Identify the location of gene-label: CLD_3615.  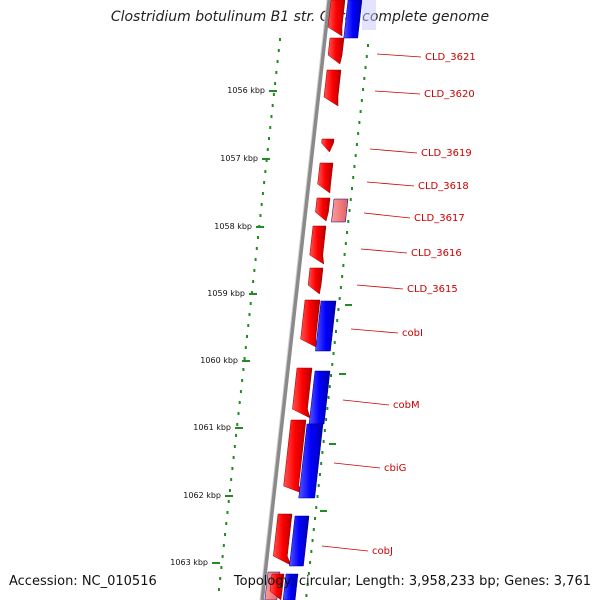
(432, 289).